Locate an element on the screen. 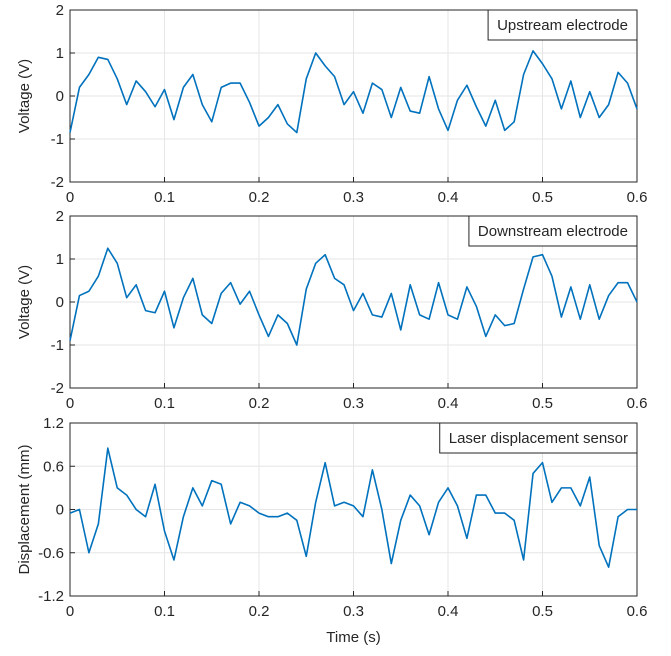  y-tick-label: -0.6 is located at coordinates (51, 553).